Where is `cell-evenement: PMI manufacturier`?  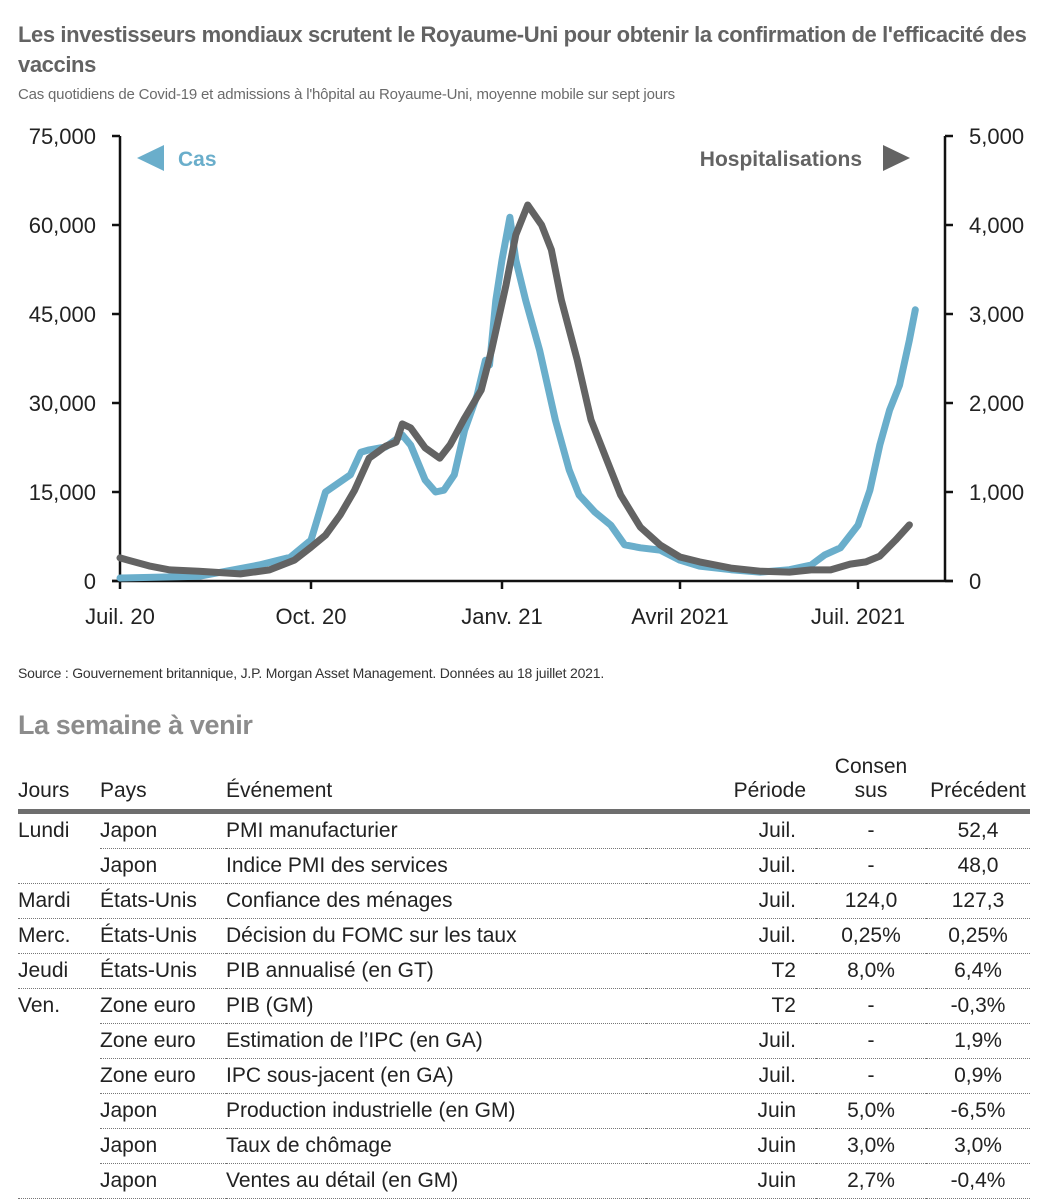 cell-evenement: PMI manufacturier is located at coordinates (436, 830).